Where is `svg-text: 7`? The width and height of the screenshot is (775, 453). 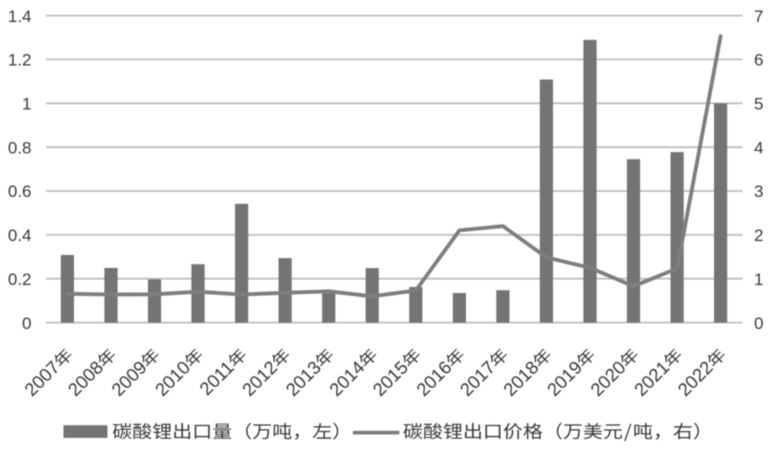 svg-text: 7 is located at coordinates (758, 16).